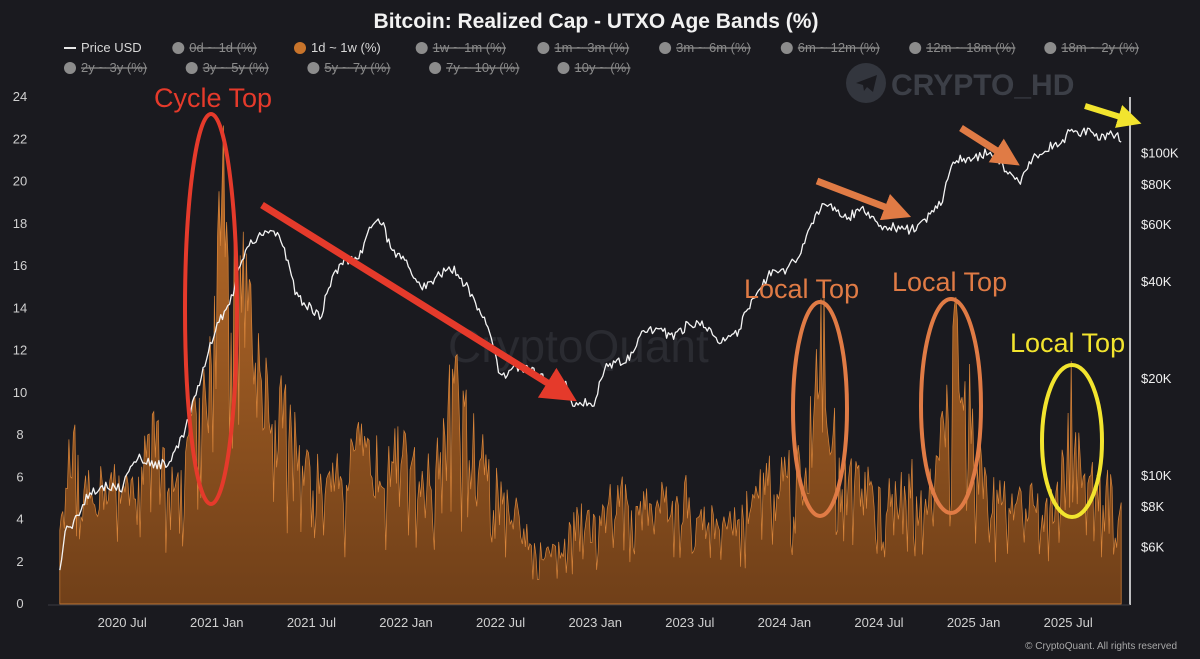 Image resolution: width=1200 pixels, height=659 pixels. What do you see at coordinates (223, 47) in the screenshot?
I see `legend-label: 0d ~ 1d (%)` at bounding box center [223, 47].